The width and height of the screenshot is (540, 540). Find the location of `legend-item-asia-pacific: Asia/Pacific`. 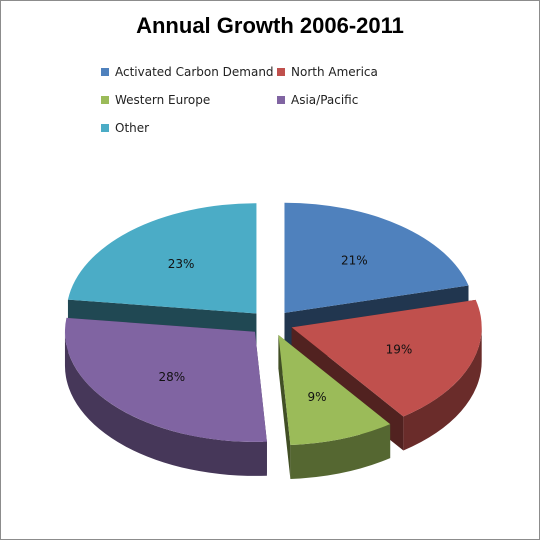

legend-item-asia-pacific: Asia/Pacific is located at coordinates (352, 100).